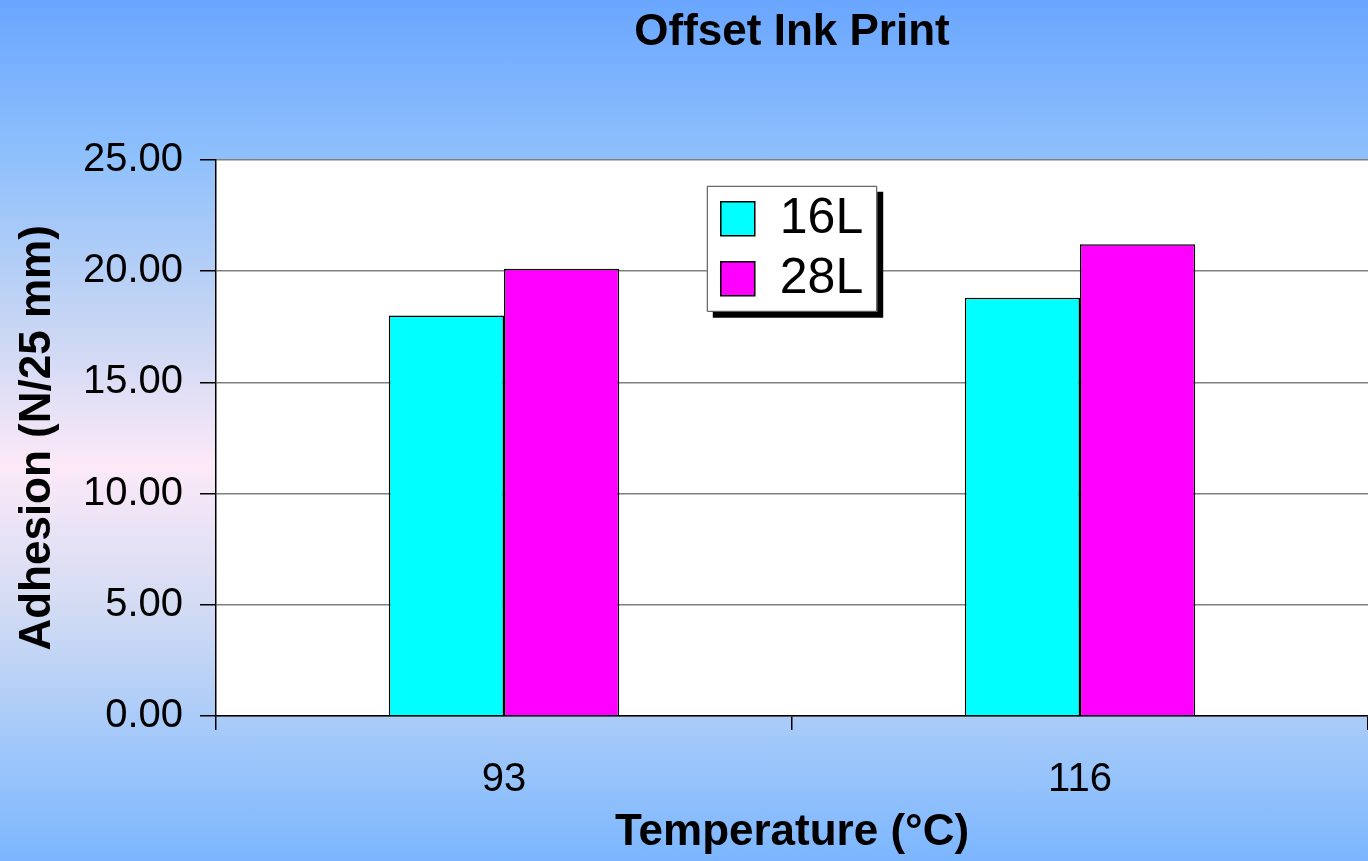  What do you see at coordinates (821, 215) in the screenshot?
I see `legend-label: 16L` at bounding box center [821, 215].